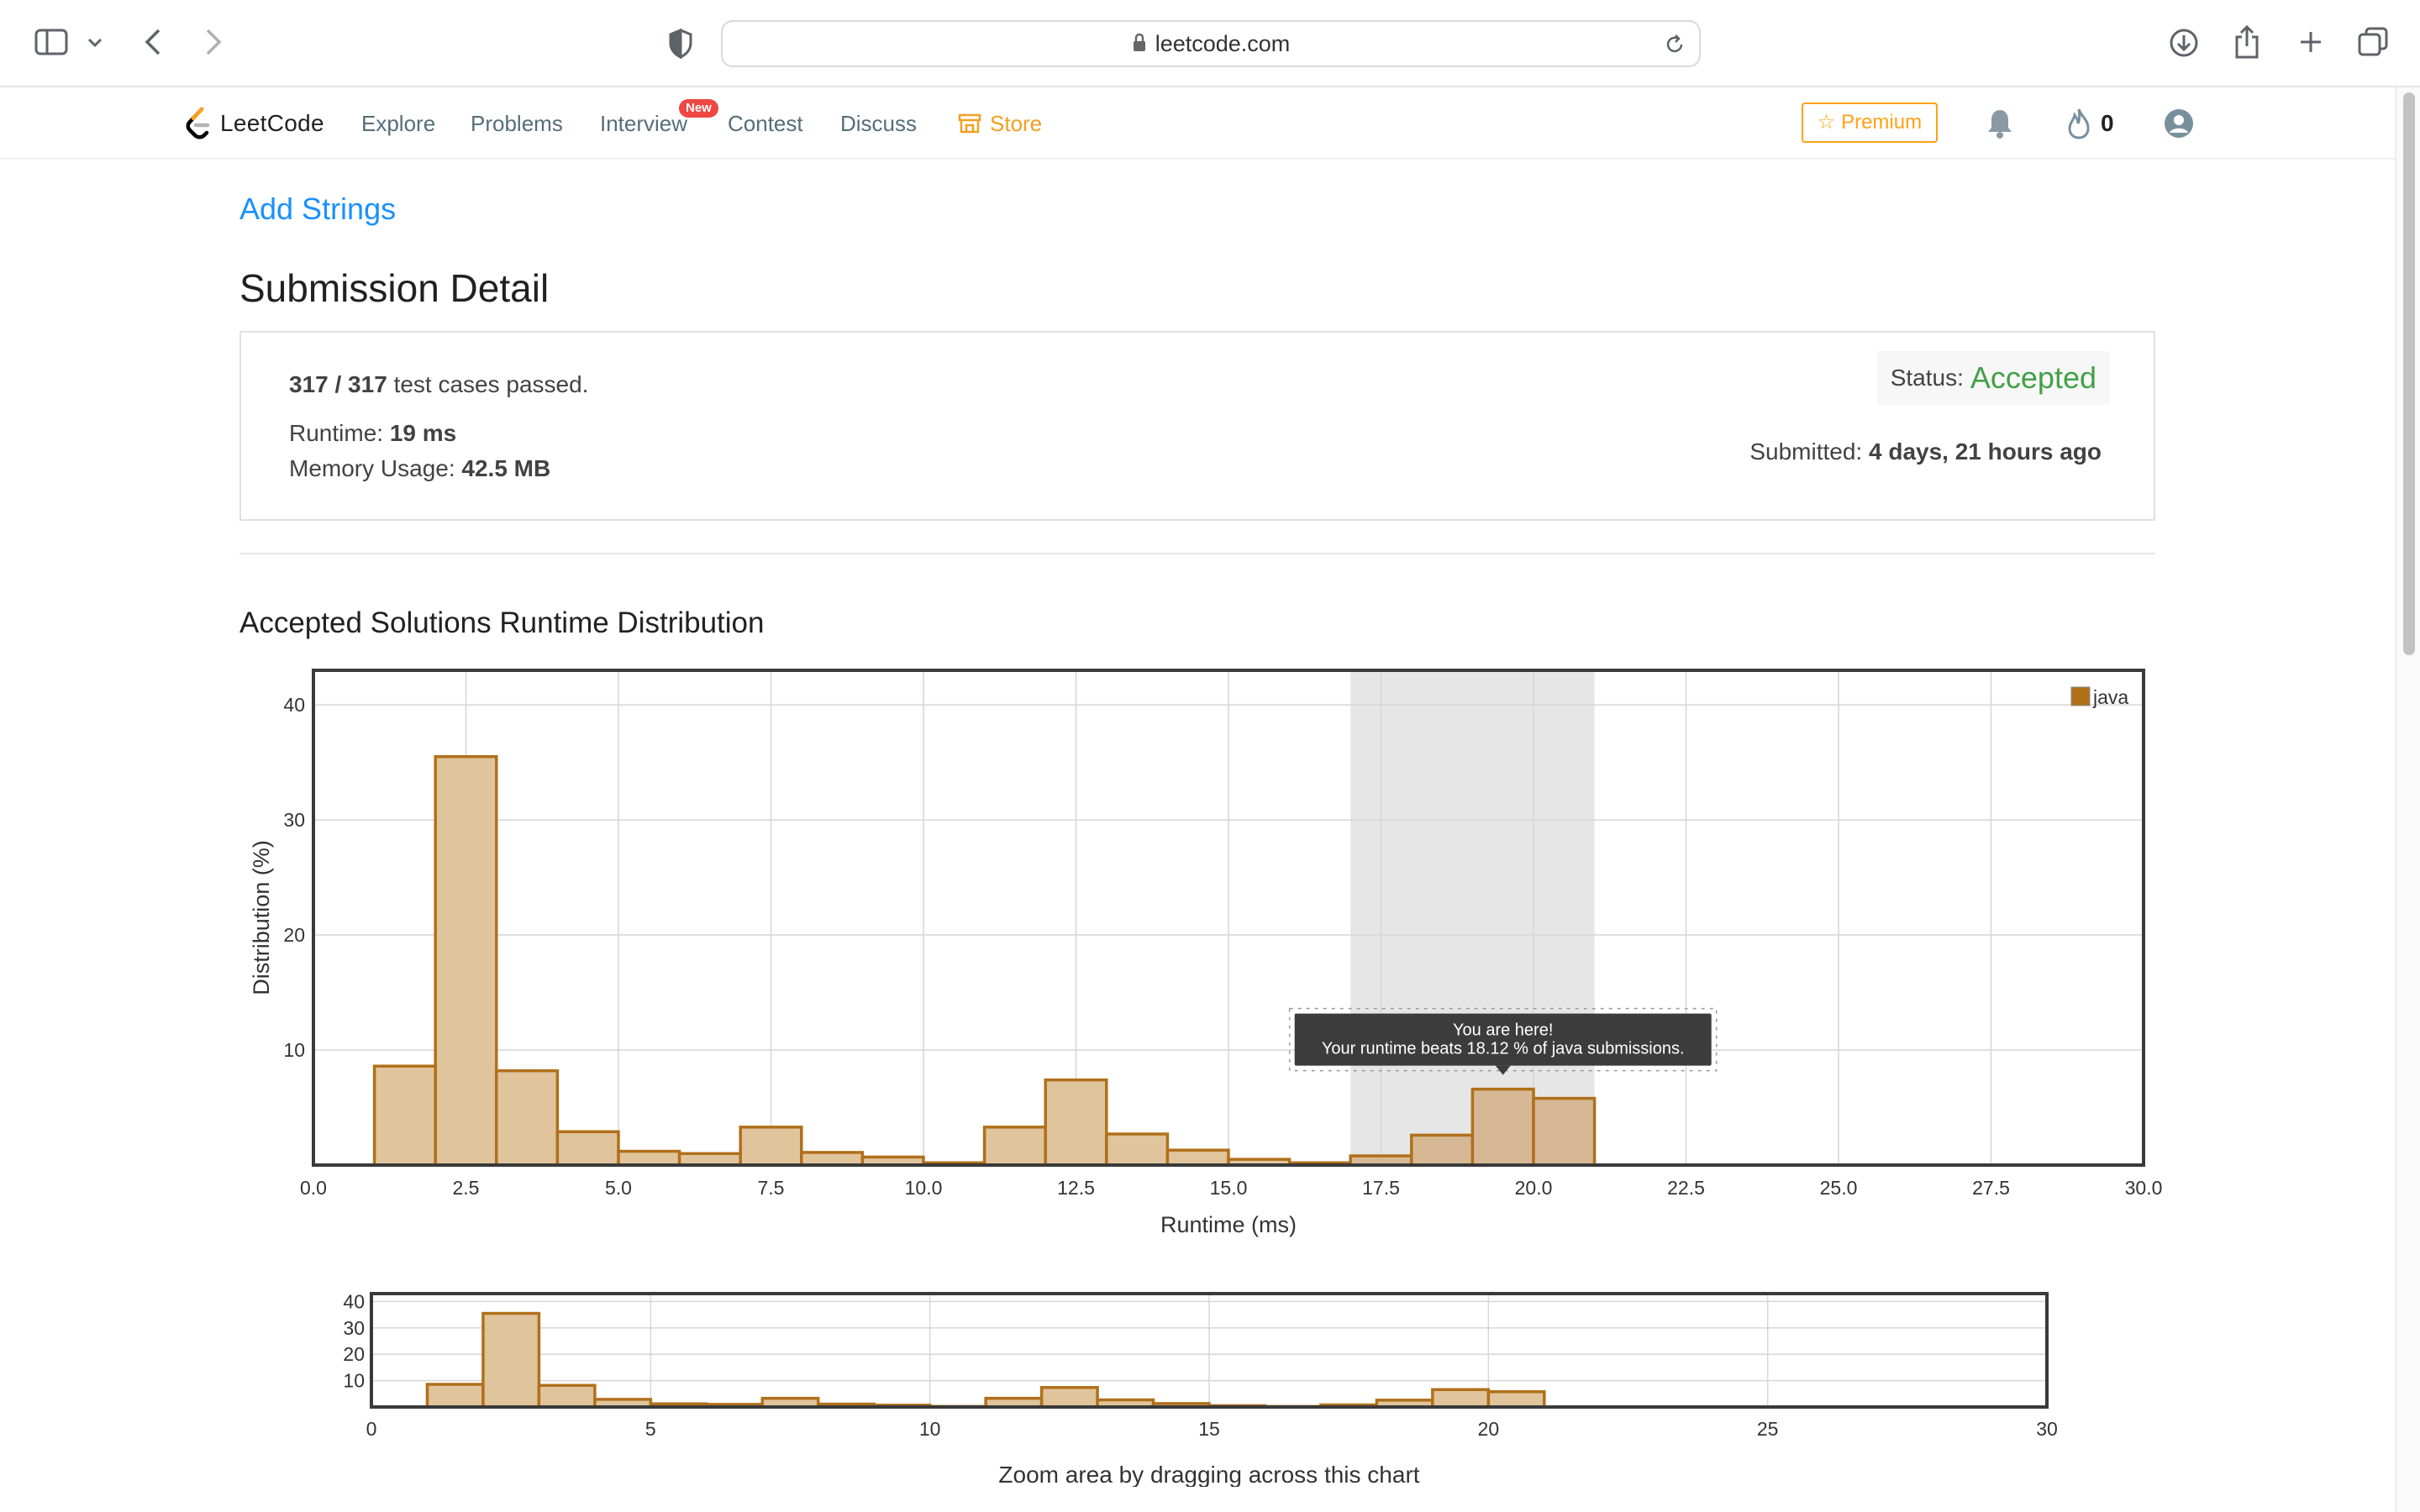 Image resolution: width=2420 pixels, height=1512 pixels. I want to click on store-label: Store, so click(1017, 123).